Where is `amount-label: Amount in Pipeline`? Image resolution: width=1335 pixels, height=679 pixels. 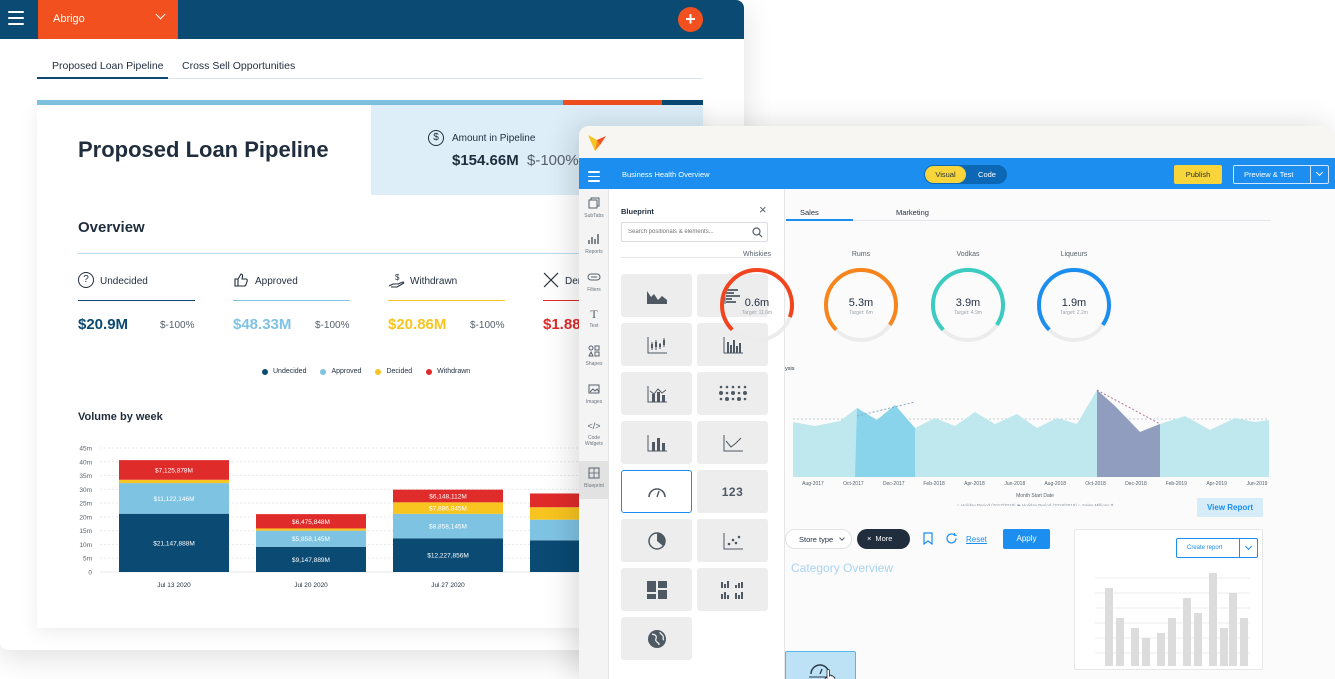 amount-label: Amount in Pipeline is located at coordinates (494, 138).